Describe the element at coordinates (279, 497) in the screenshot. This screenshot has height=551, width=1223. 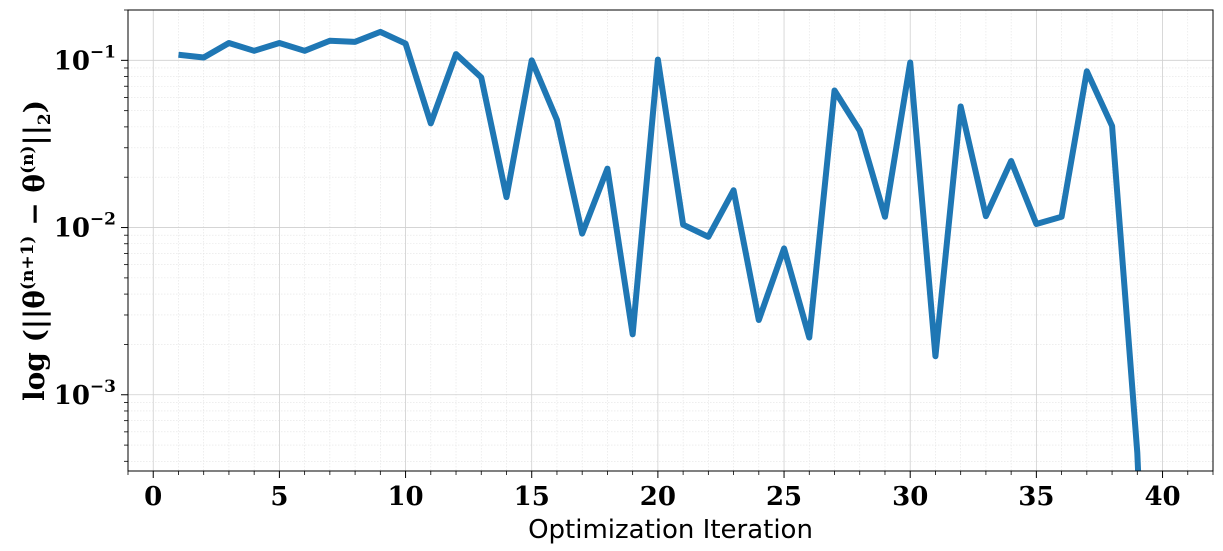
I see `x-tick-label: 5` at that location.